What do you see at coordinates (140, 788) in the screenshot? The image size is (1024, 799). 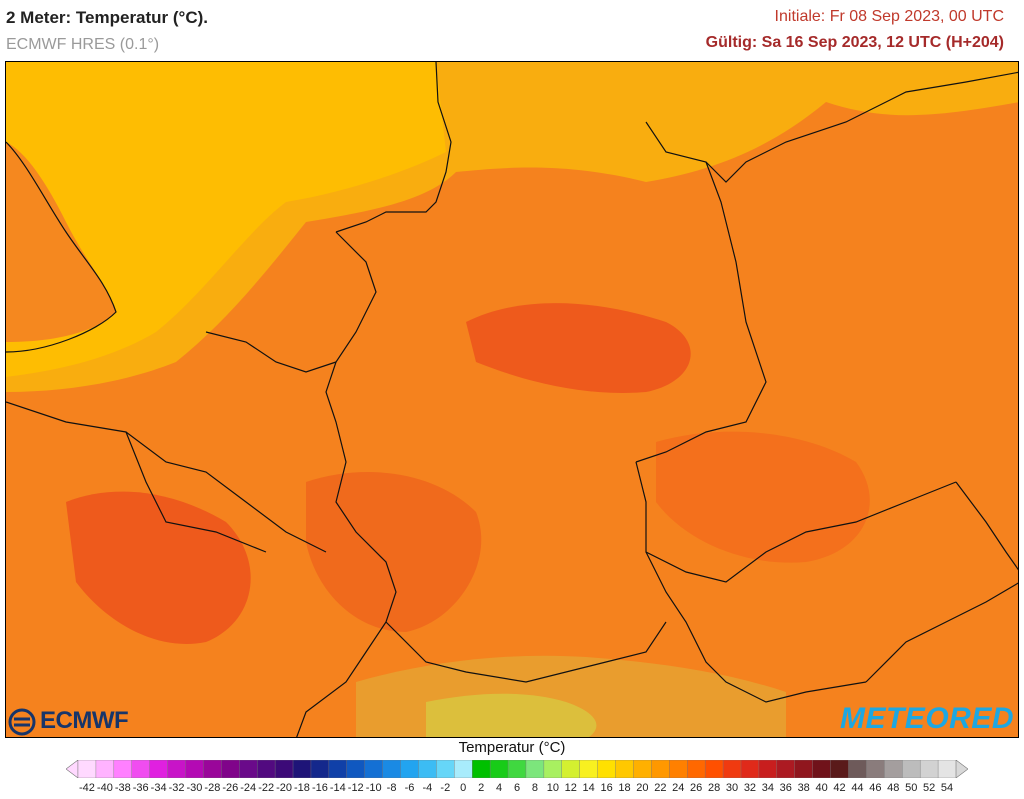 I see `legend-tick-label: -36` at bounding box center [140, 788].